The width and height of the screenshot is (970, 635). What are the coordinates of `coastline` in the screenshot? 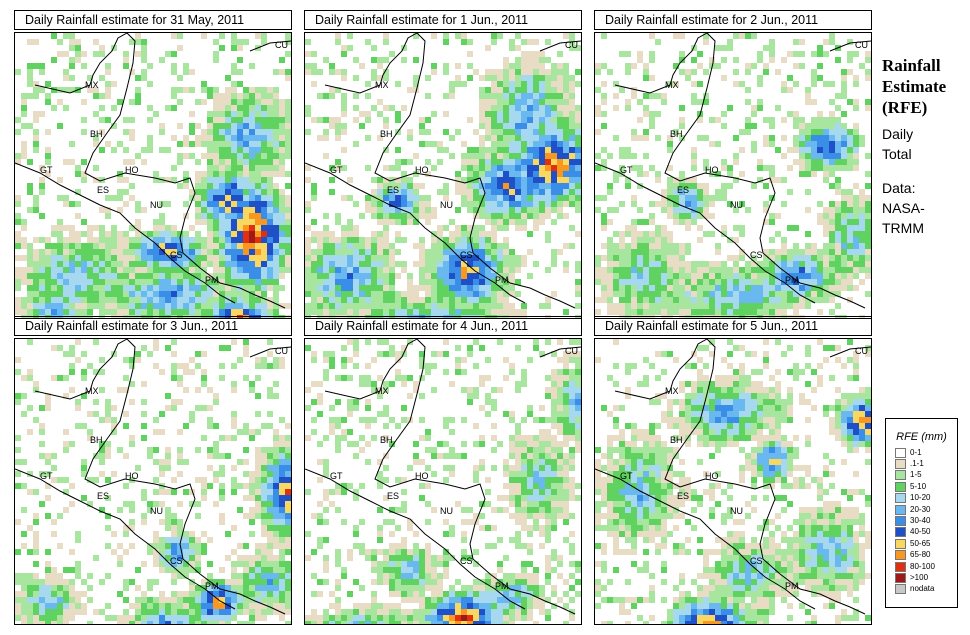 It's located at (415, 233).